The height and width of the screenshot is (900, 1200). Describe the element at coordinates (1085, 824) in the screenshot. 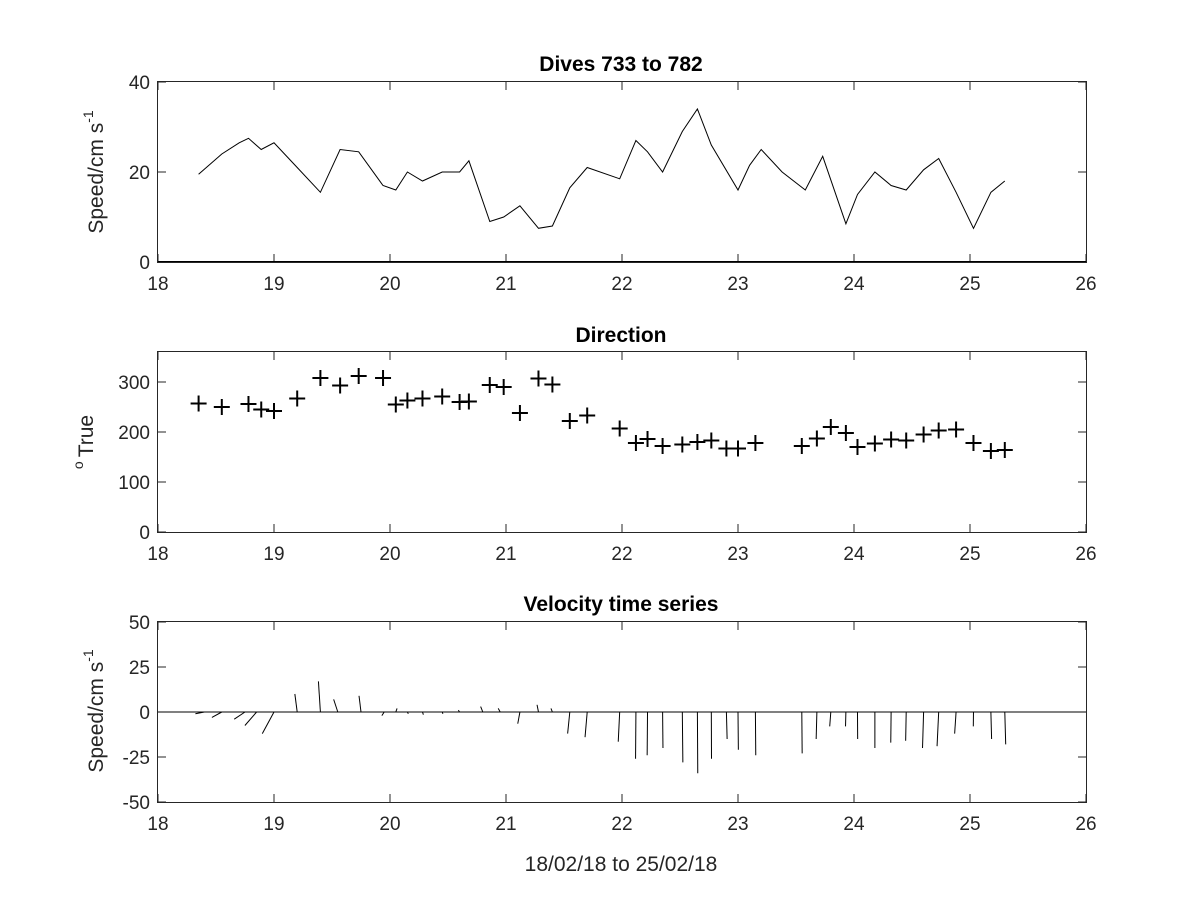

I see `velocity-xtick-label: 26` at that location.